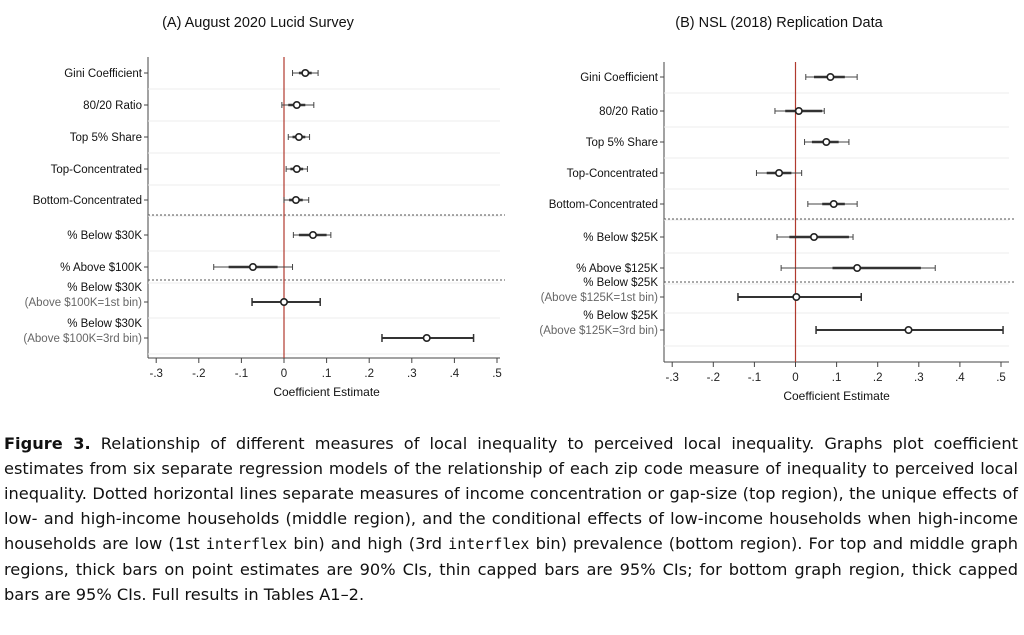 The image size is (1024, 635). Describe the element at coordinates (779, 23) in the screenshot. I see `chart-title: (B) NSL (2018) Replication Data` at that location.